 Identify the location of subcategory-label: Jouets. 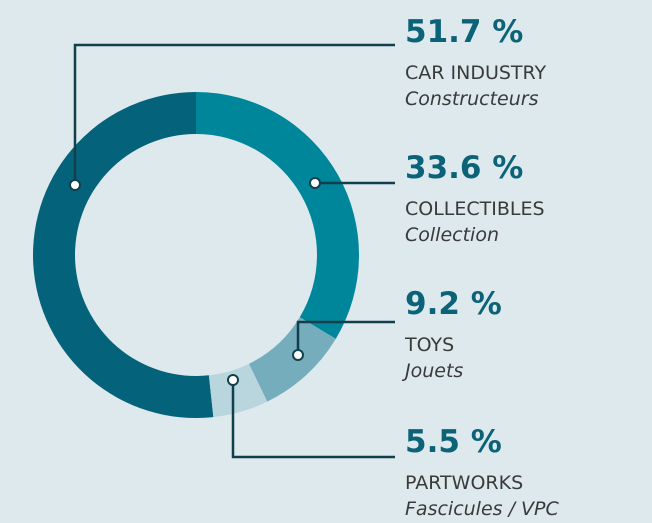
(432, 371).